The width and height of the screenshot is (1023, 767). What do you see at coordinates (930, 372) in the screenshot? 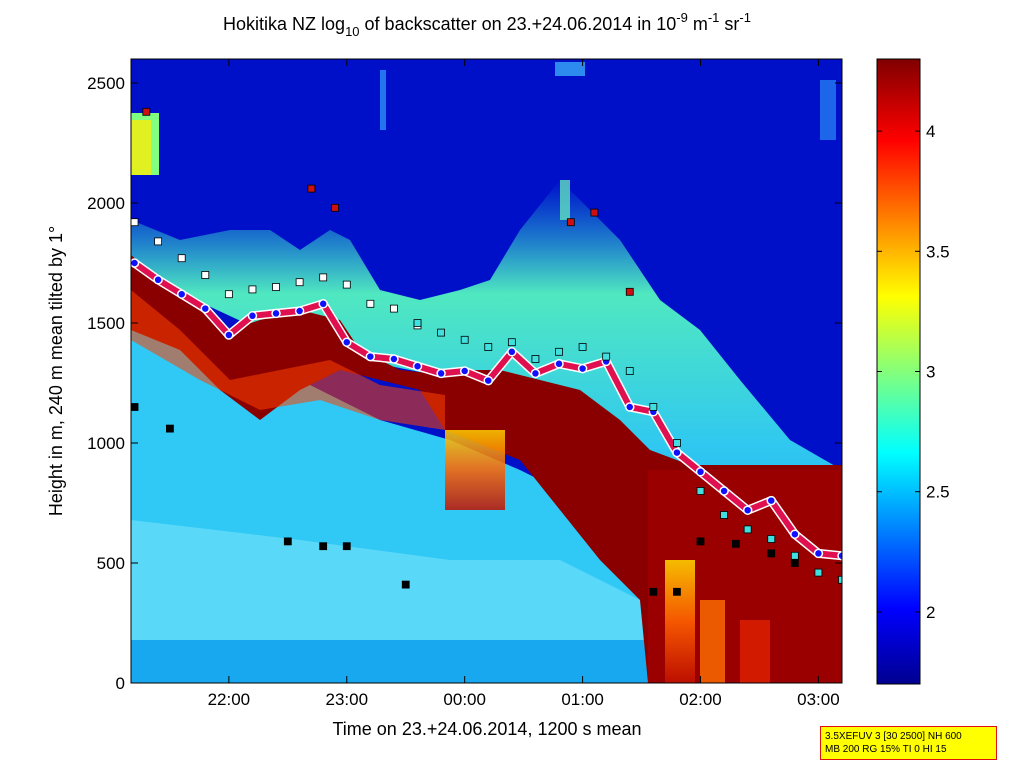
I see `colorbar-tick-label: 3` at bounding box center [930, 372].